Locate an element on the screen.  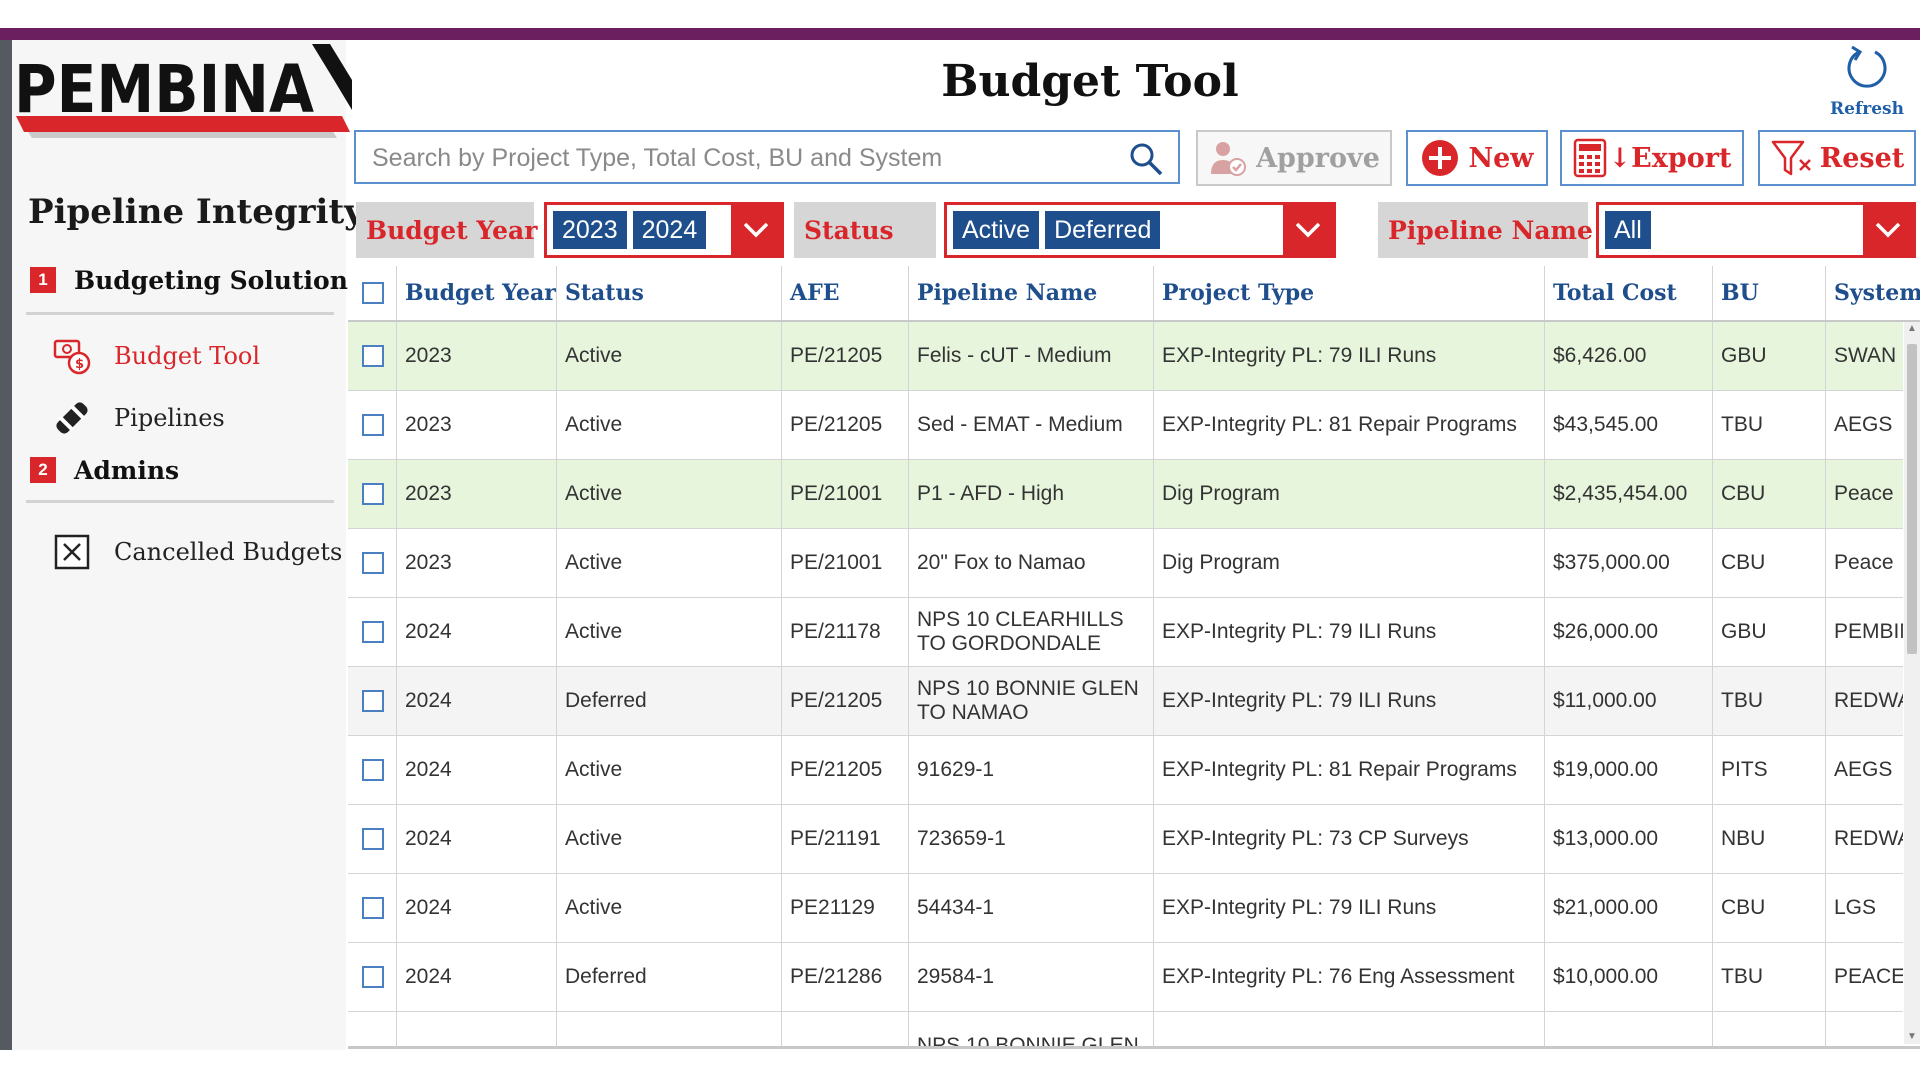
search-icon is located at coordinates (1146, 161).